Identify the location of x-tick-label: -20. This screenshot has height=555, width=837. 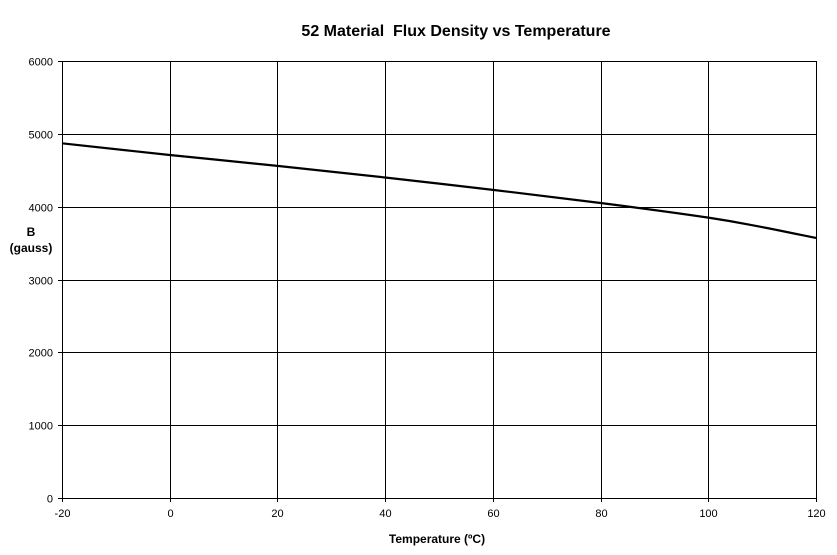
(63, 514).